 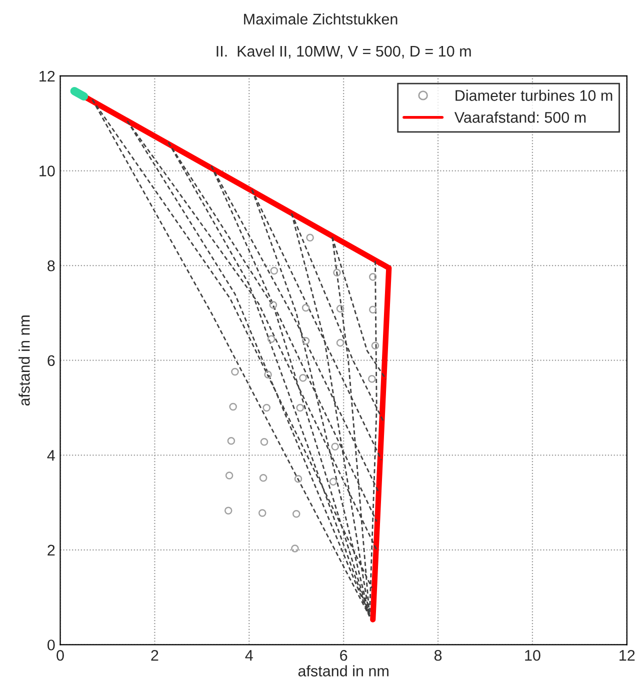 What do you see at coordinates (321, 19) in the screenshot?
I see `chart-title: Maximale Zichtstukken` at bounding box center [321, 19].